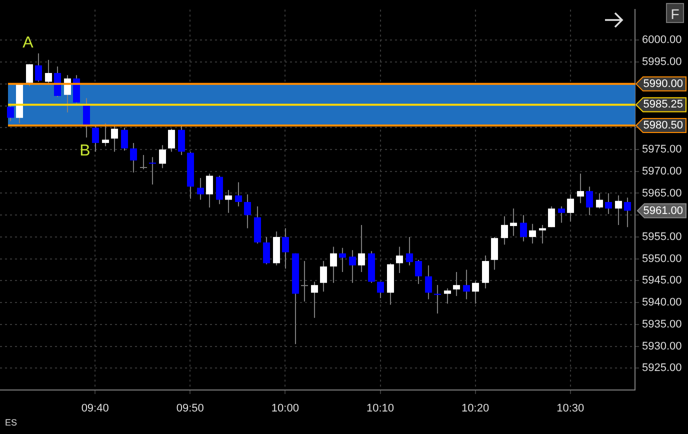 The width and height of the screenshot is (688, 434). Describe the element at coordinates (11, 422) in the screenshot. I see `text: ES` at that location.